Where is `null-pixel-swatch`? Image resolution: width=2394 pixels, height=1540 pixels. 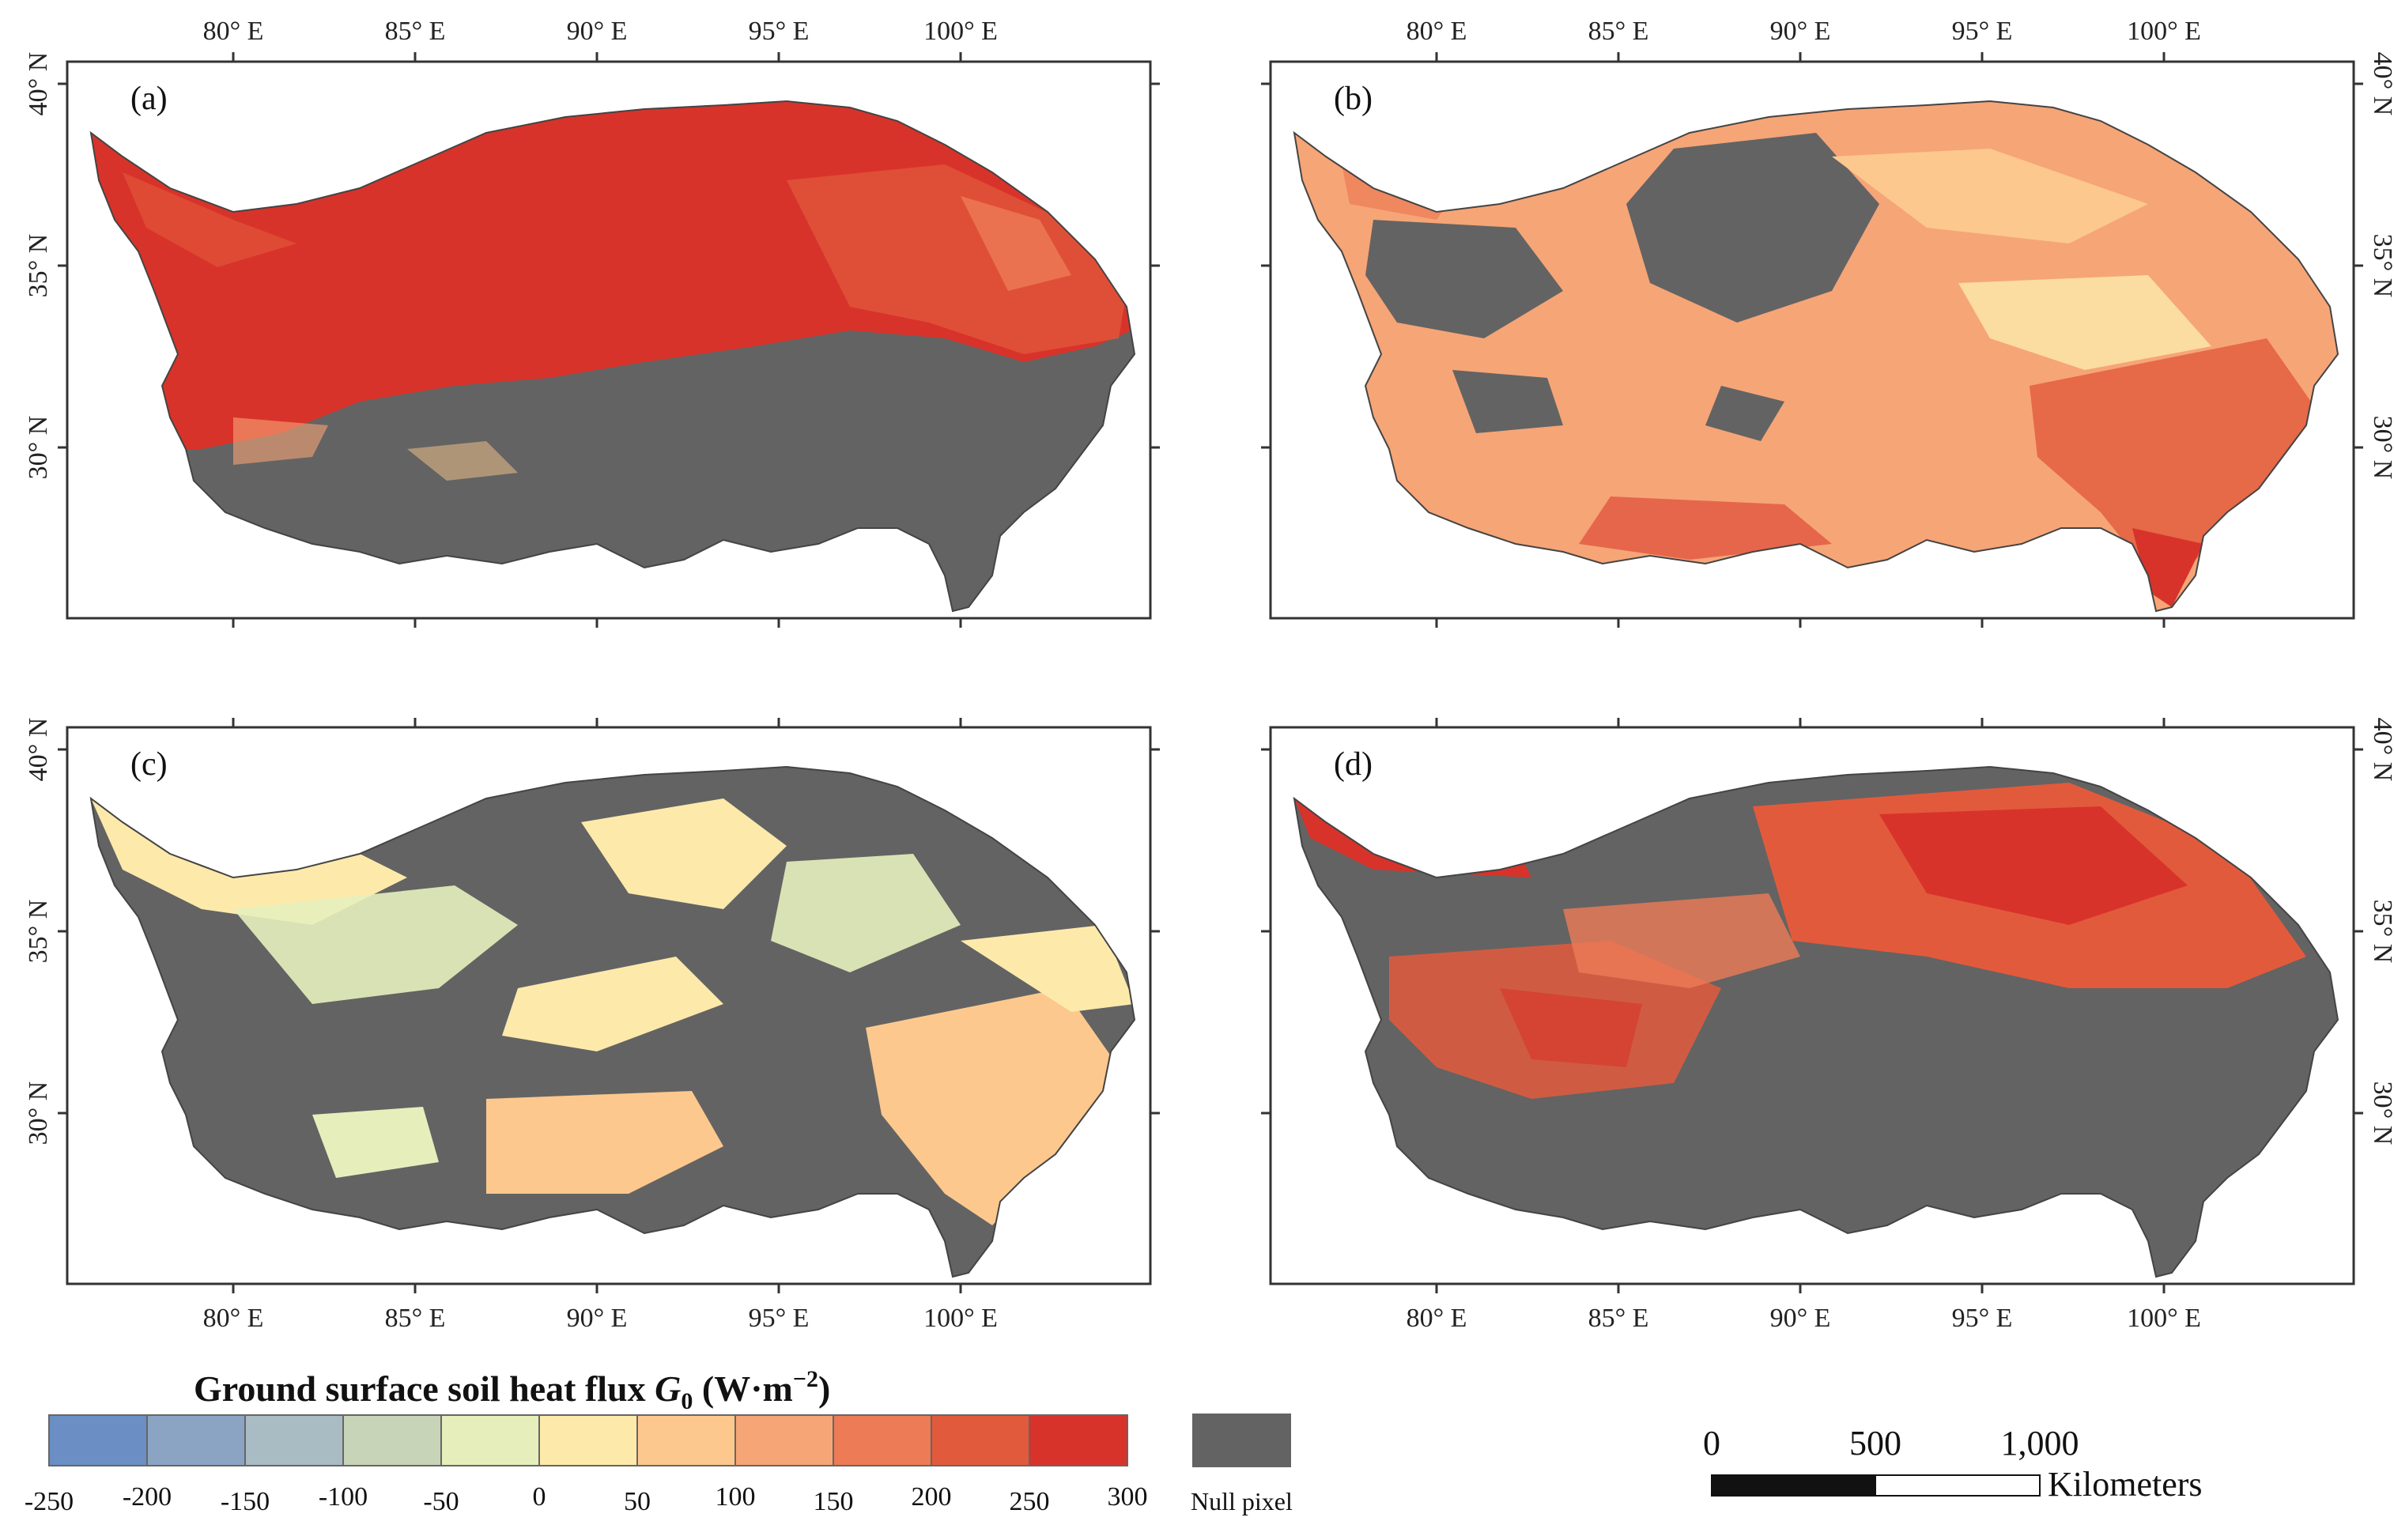
null-pixel-swatch is located at coordinates (1241, 1441).